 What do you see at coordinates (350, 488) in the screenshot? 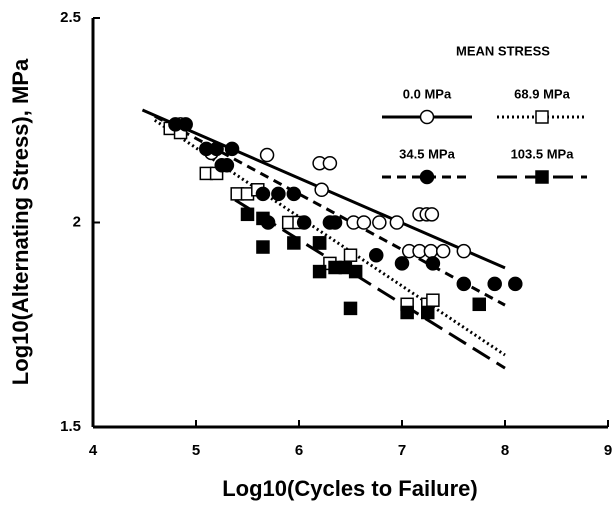
I see `x-axis-title: Log10(Cycles to Failure)` at bounding box center [350, 488].